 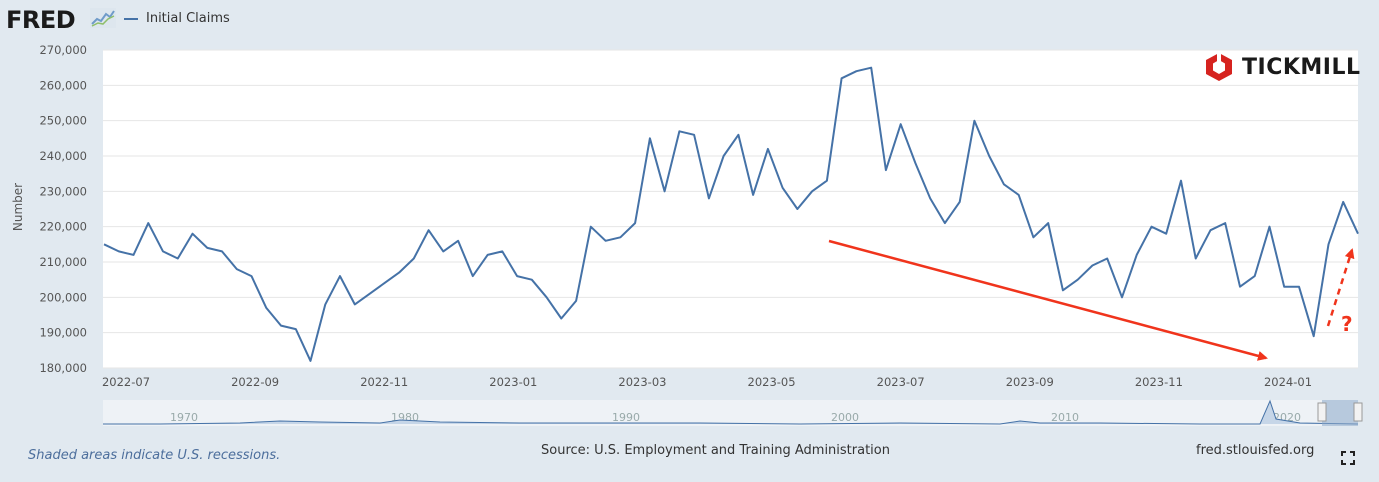 I want to click on site-link: fred.stlouisfed.org, so click(x=1255, y=450).